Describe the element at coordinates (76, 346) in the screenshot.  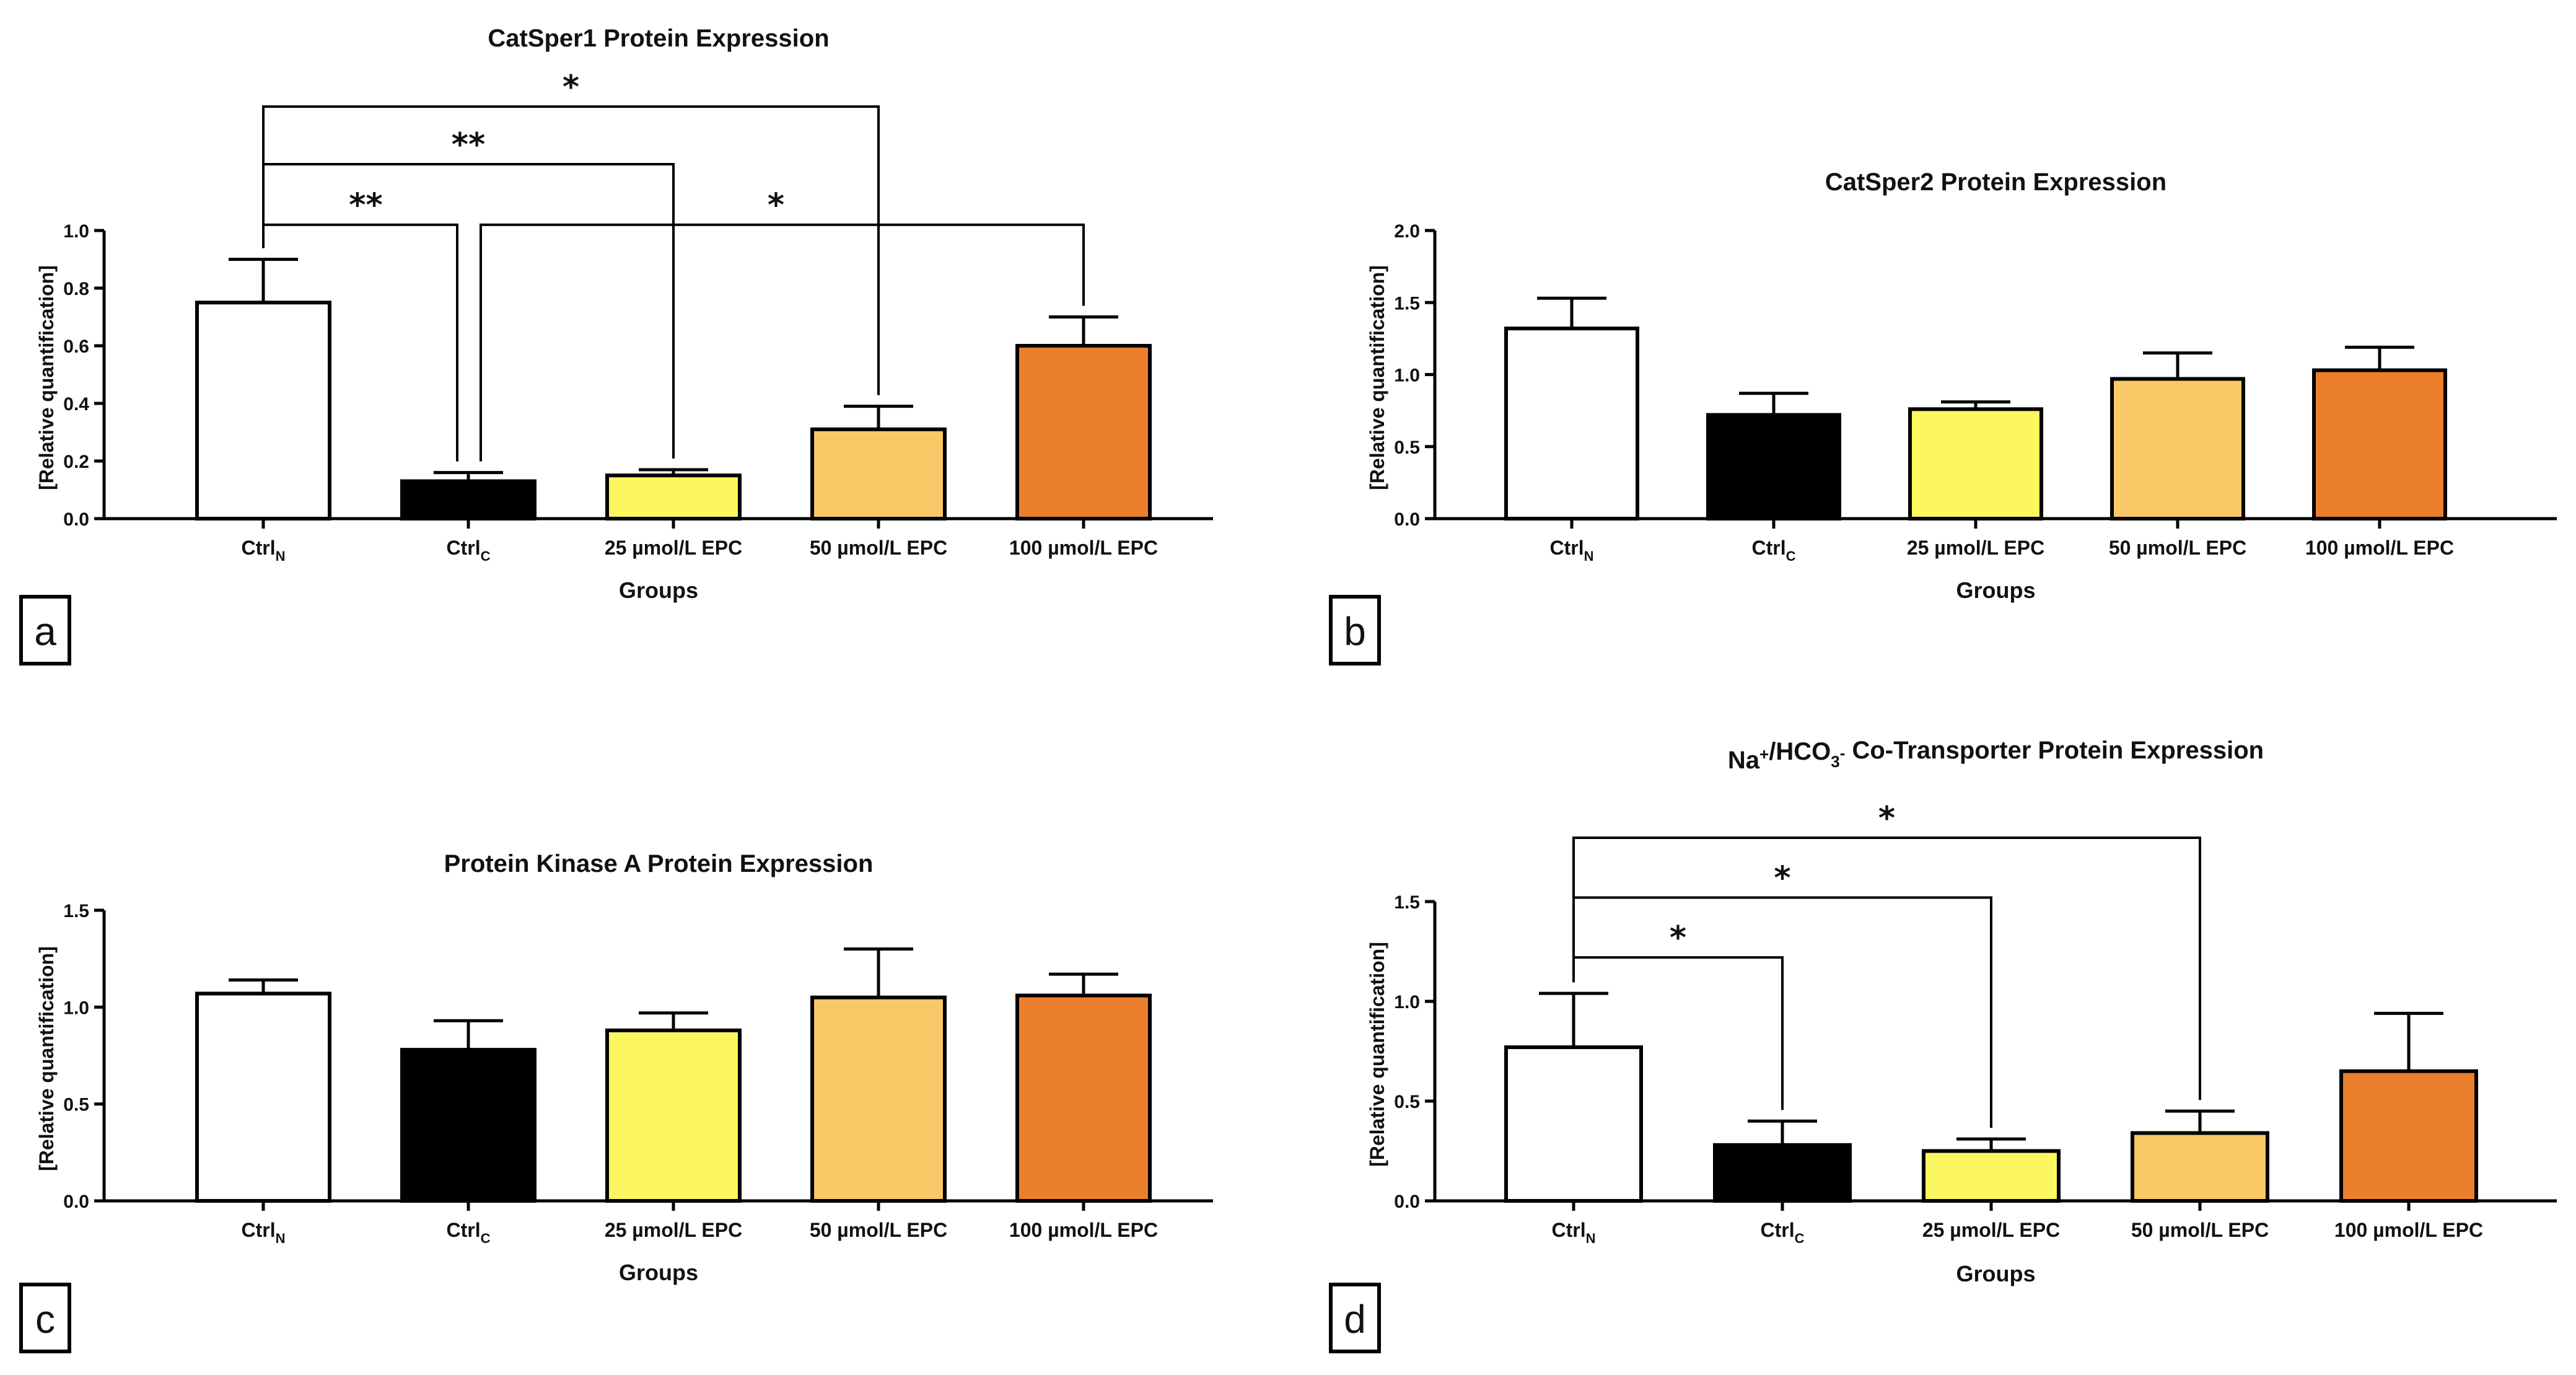
I see `y-tick-label: 0.6` at that location.